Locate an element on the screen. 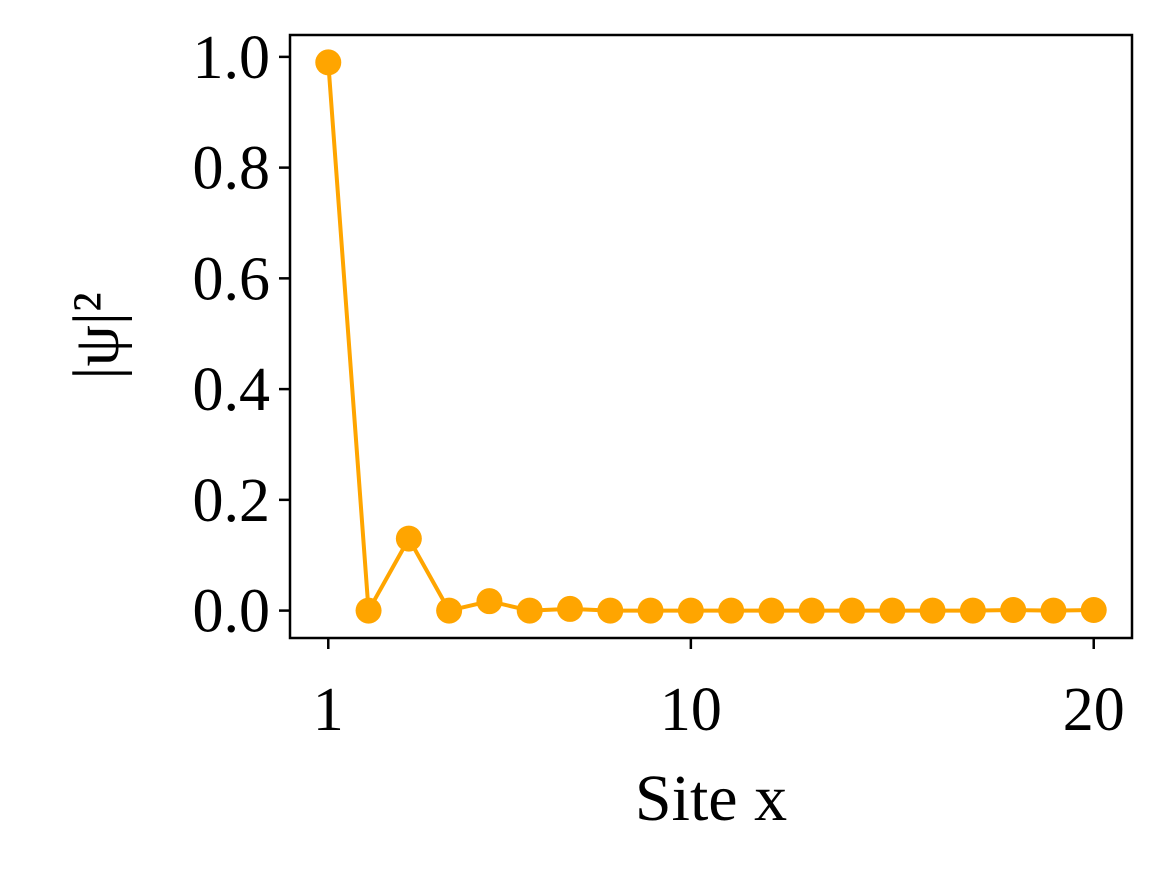  y-tick-label: 0.2 is located at coordinates (232, 501).